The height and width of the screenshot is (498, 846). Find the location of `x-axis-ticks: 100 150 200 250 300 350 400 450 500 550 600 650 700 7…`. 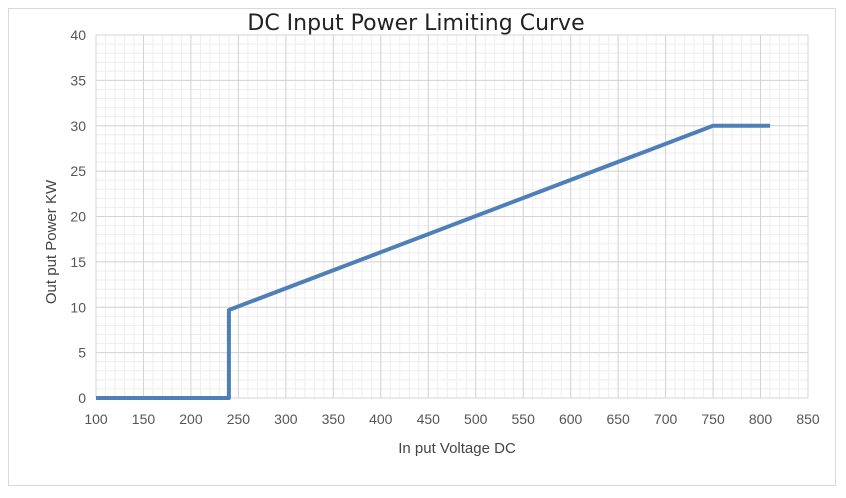

x-axis-ticks: 100 150 200 250 300 350 400 450 500 550 600 650 700 7… is located at coordinates (452, 419).